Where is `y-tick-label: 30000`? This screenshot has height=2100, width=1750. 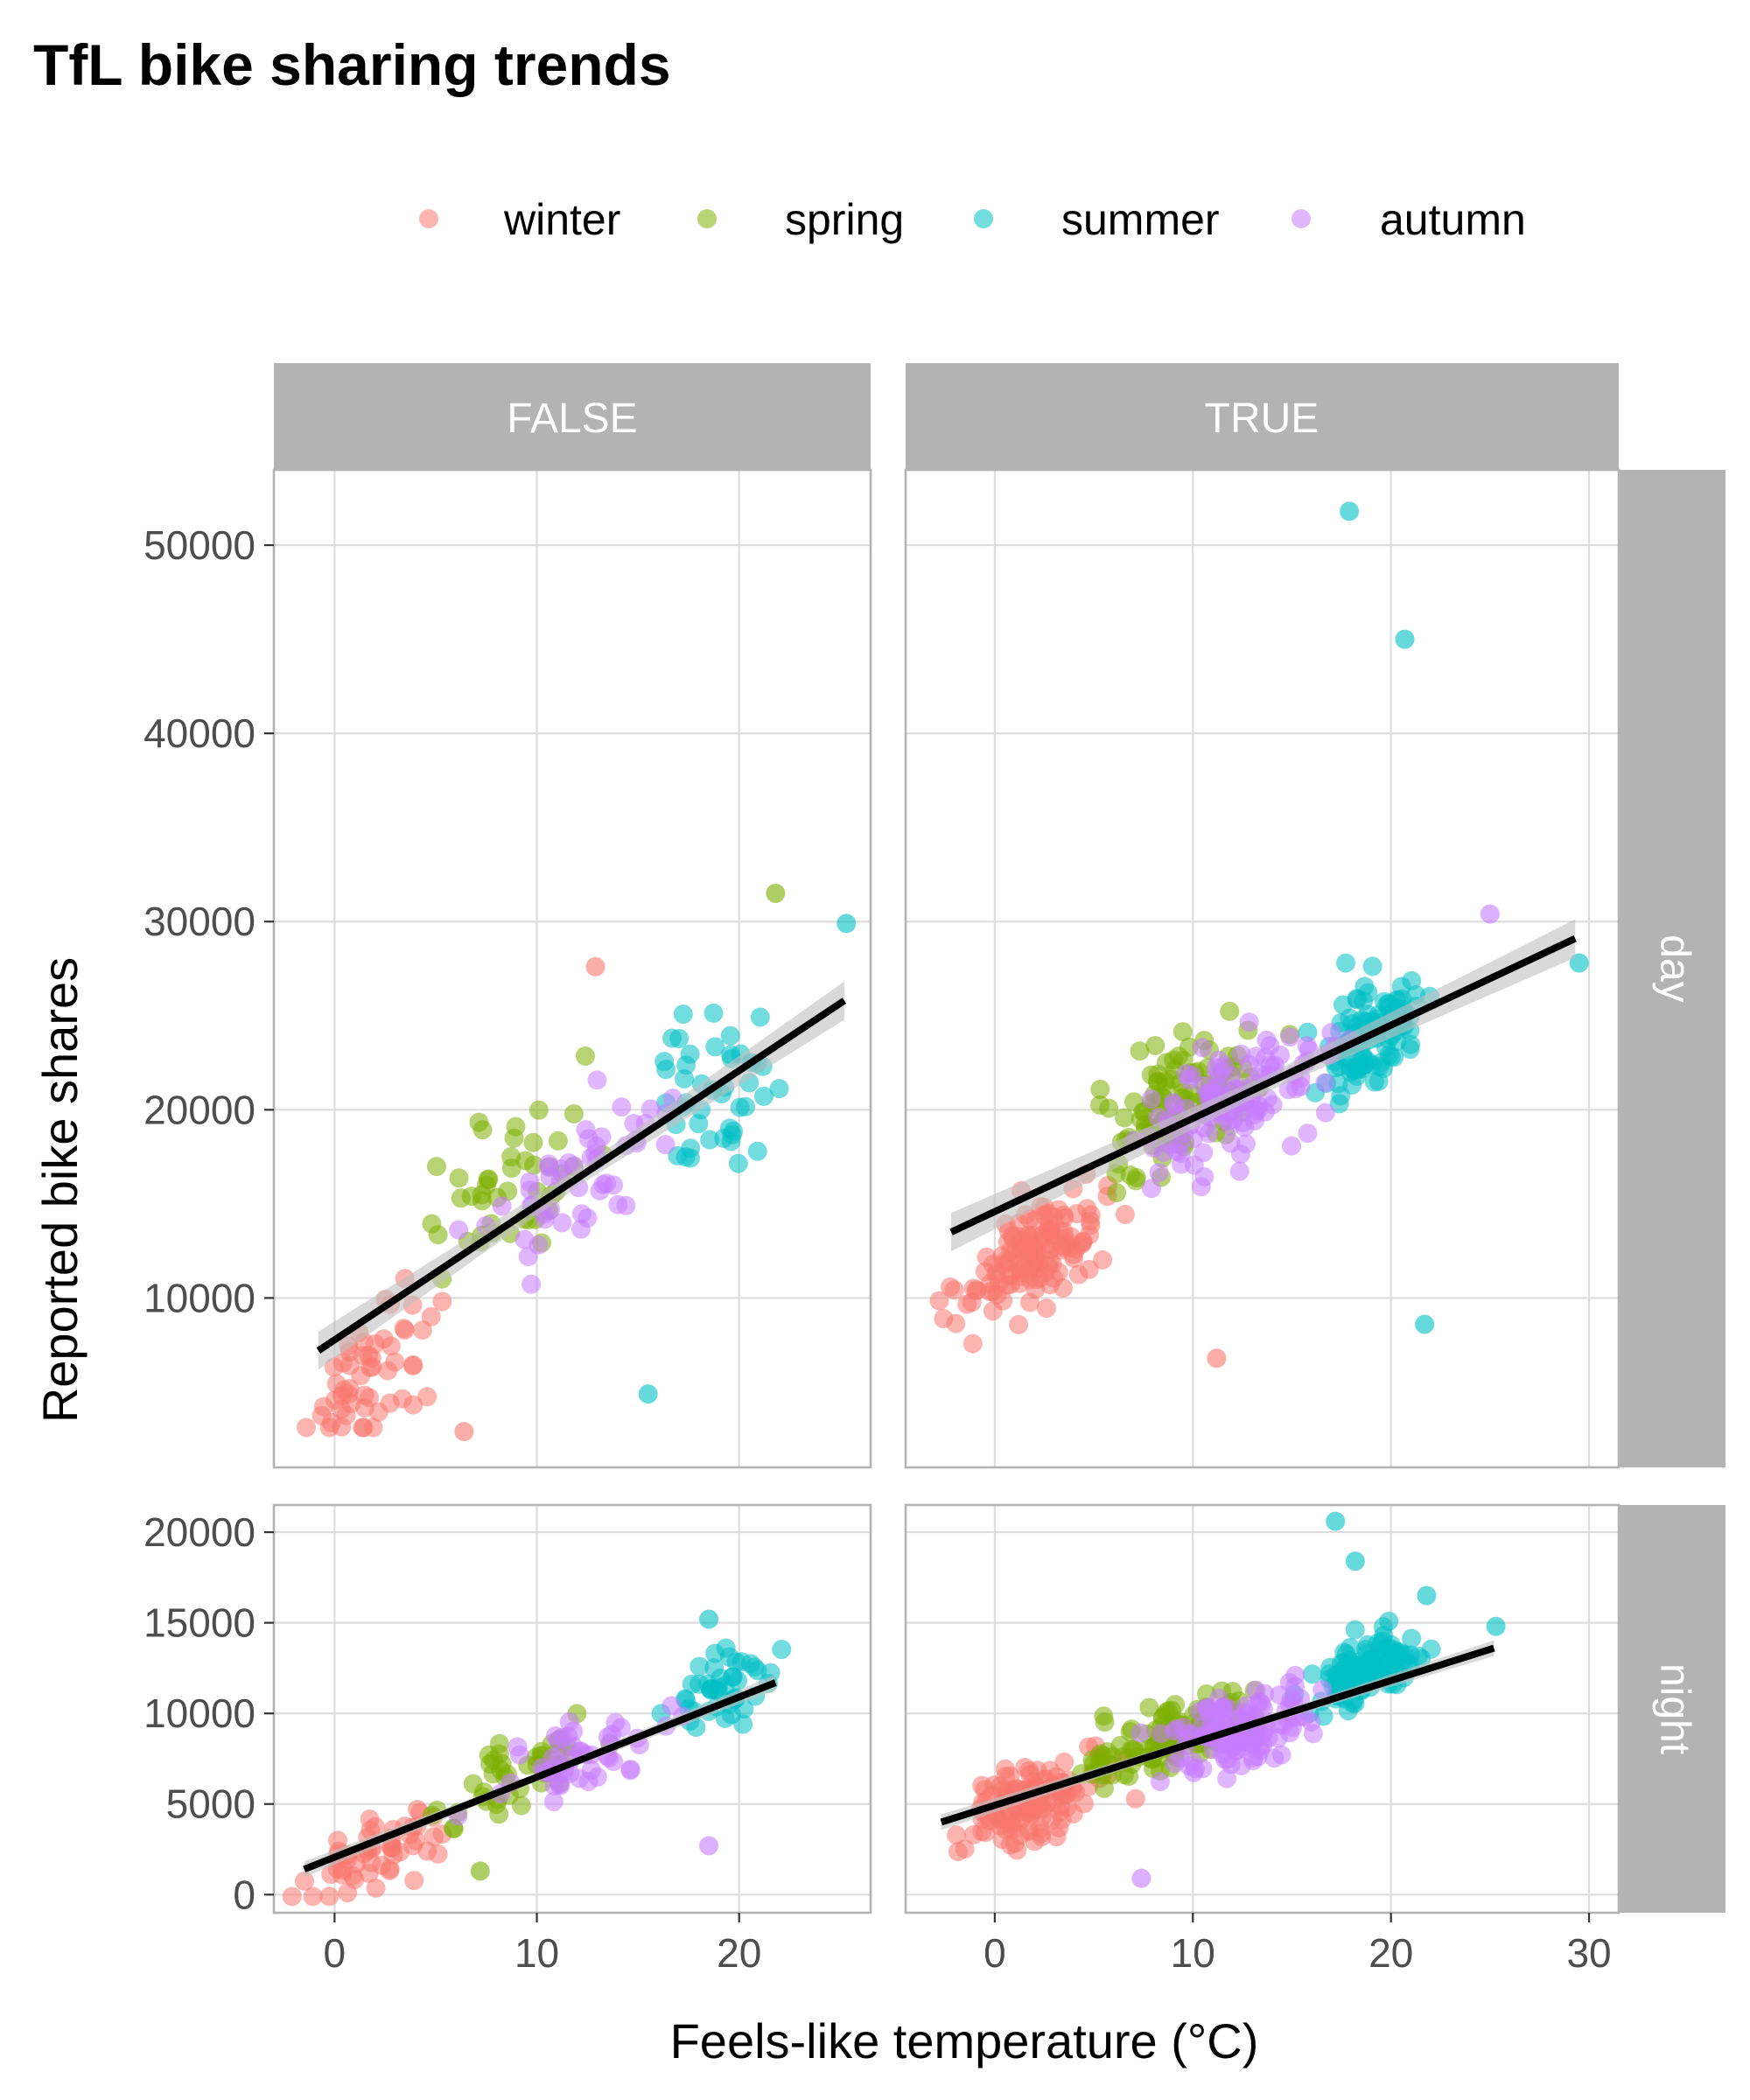 y-tick-label: 30000 is located at coordinates (200, 921).